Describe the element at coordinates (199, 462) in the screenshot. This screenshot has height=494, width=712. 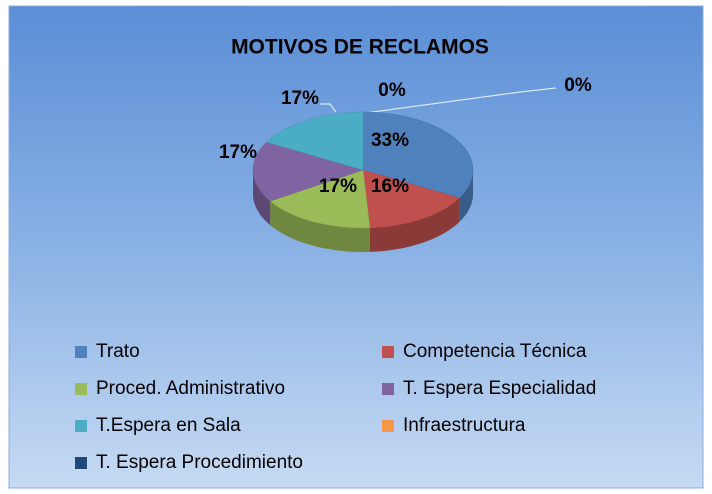
I see `legend-label: T. Espera Procedimiento` at that location.